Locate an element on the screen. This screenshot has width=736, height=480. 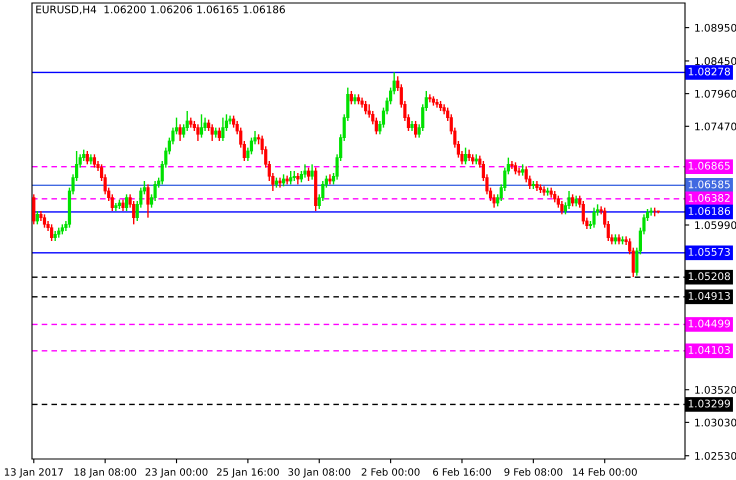
y-tick-label: 1.03520 is located at coordinates (715, 390).